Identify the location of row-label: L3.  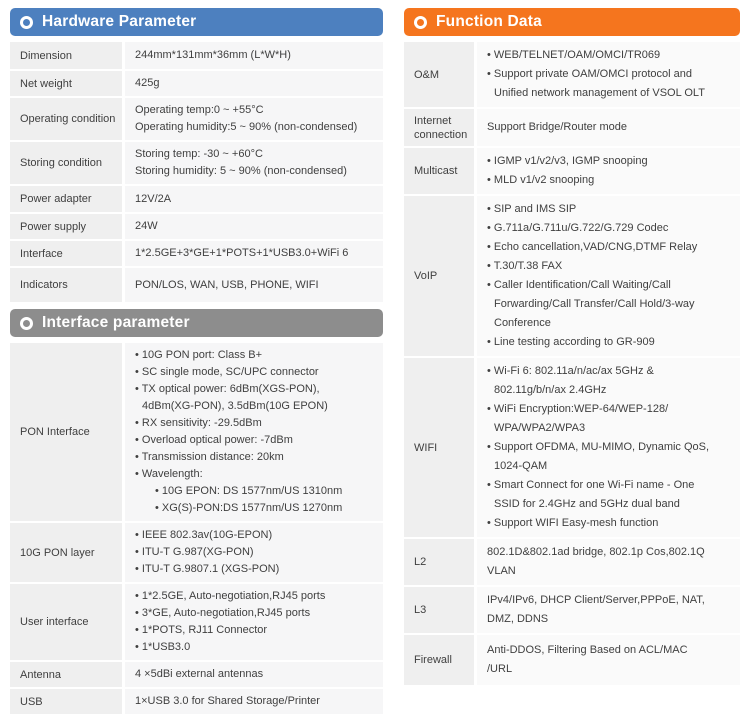
(439, 610).